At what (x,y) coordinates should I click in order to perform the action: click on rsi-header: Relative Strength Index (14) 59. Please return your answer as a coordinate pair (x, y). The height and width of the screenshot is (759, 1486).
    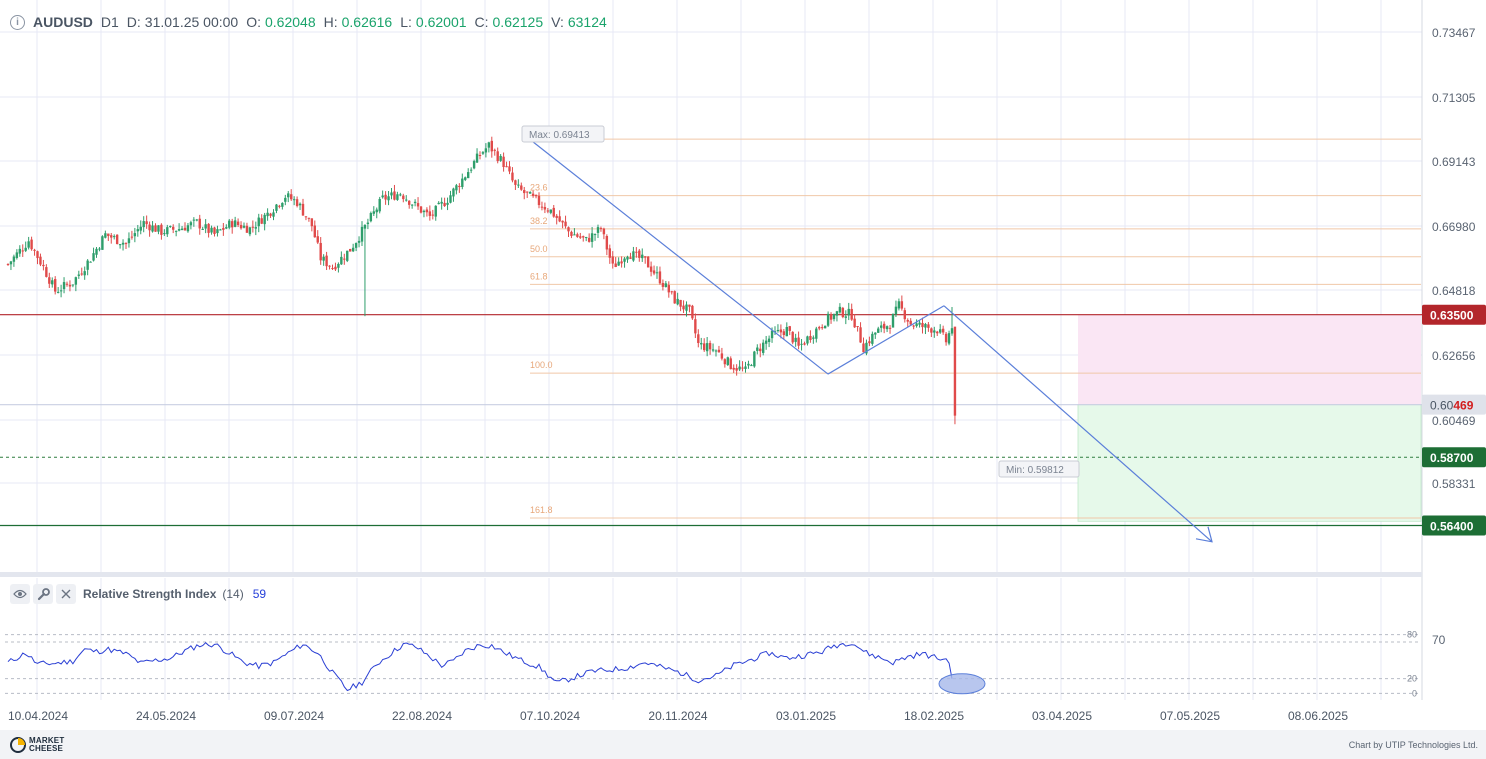
    Looking at the image, I should click on (138, 594).